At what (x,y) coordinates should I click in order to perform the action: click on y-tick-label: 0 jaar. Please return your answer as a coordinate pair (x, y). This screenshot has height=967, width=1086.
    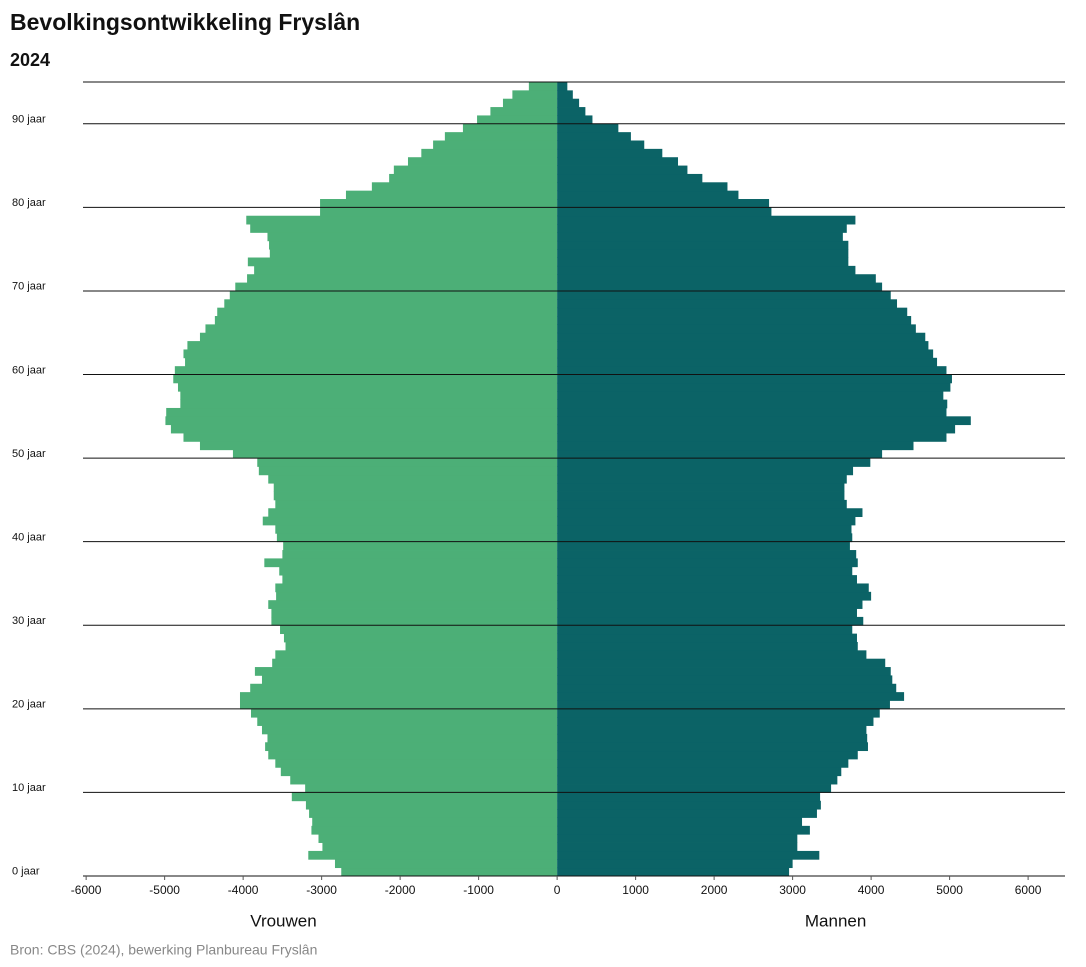
    Looking at the image, I should click on (26, 872).